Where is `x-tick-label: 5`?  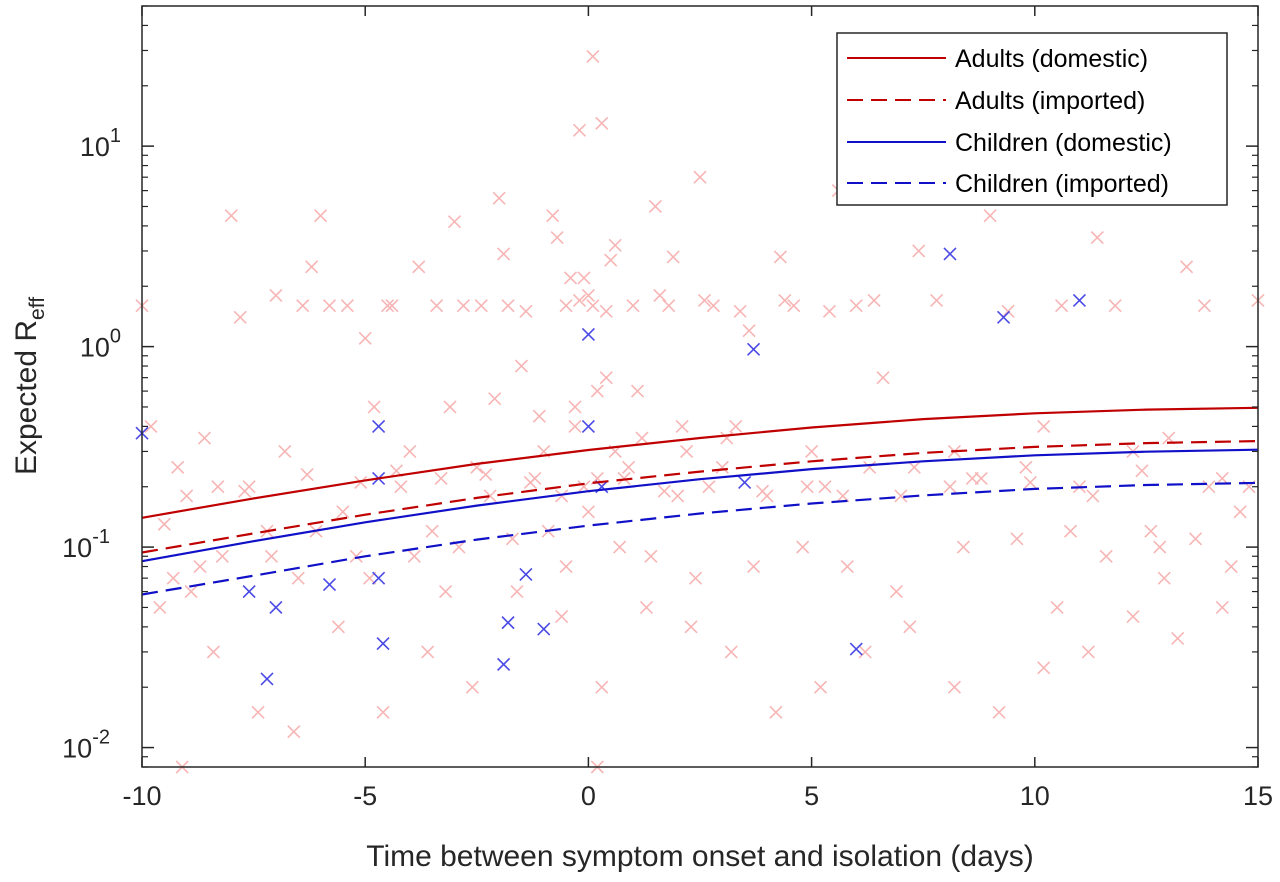
x-tick-label: 5 is located at coordinates (811, 796).